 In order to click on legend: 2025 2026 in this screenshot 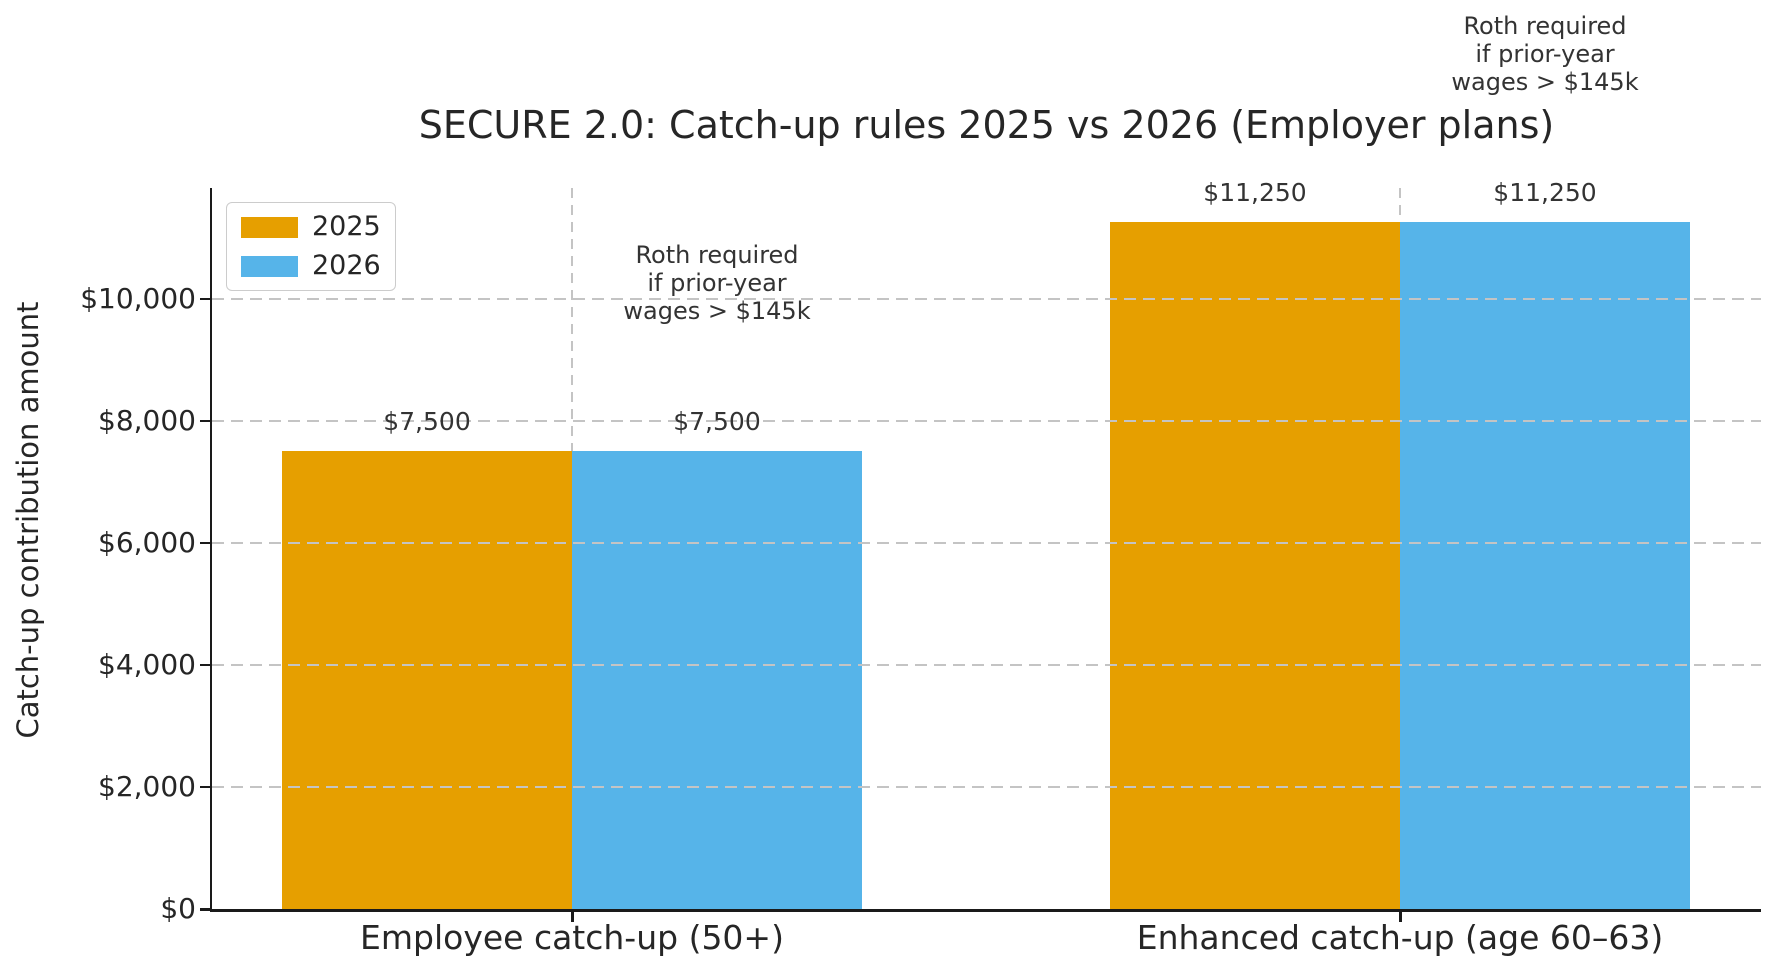, I will do `click(311, 246)`.